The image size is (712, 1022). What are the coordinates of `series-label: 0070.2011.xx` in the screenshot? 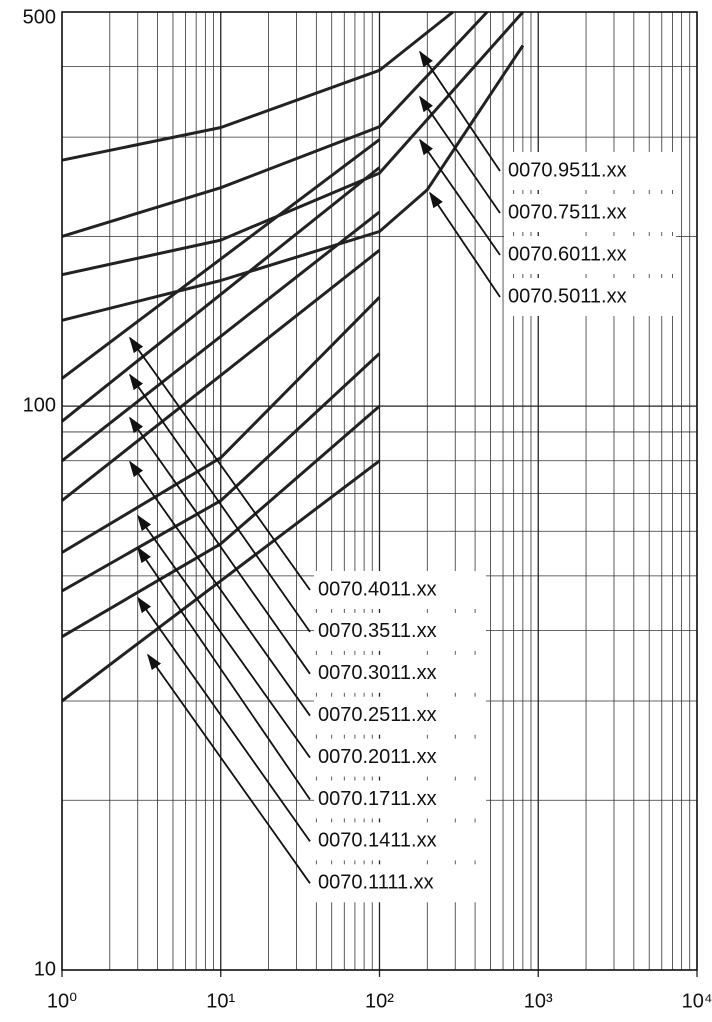 It's located at (377, 757).